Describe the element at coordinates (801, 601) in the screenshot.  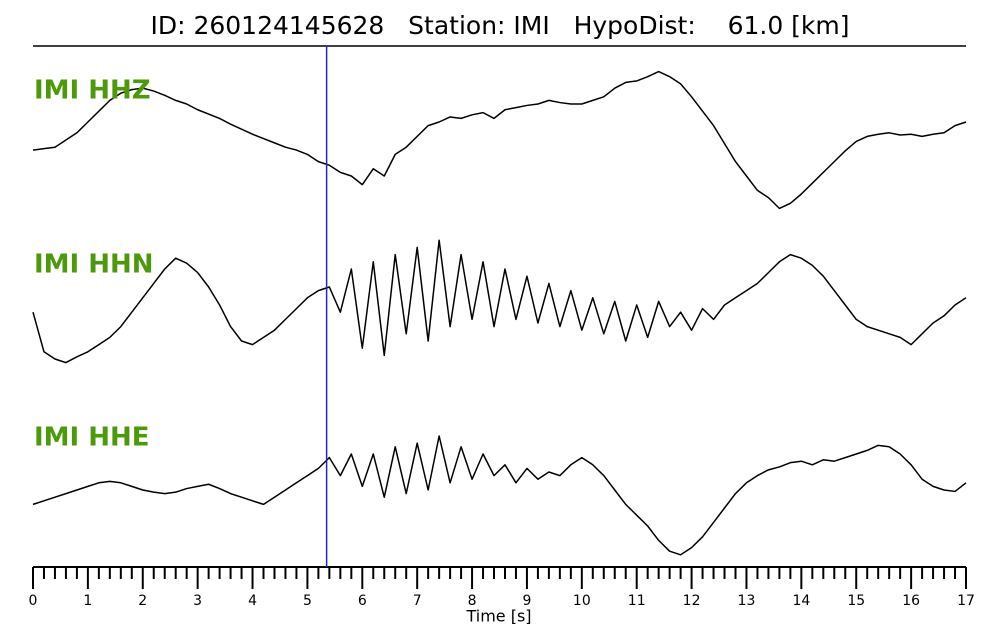
I see `x-tick-label: 14` at that location.